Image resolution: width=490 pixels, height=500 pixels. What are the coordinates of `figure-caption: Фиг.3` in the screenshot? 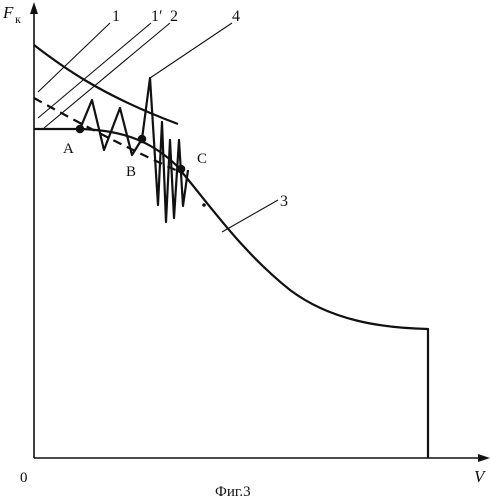 It's located at (233, 492).